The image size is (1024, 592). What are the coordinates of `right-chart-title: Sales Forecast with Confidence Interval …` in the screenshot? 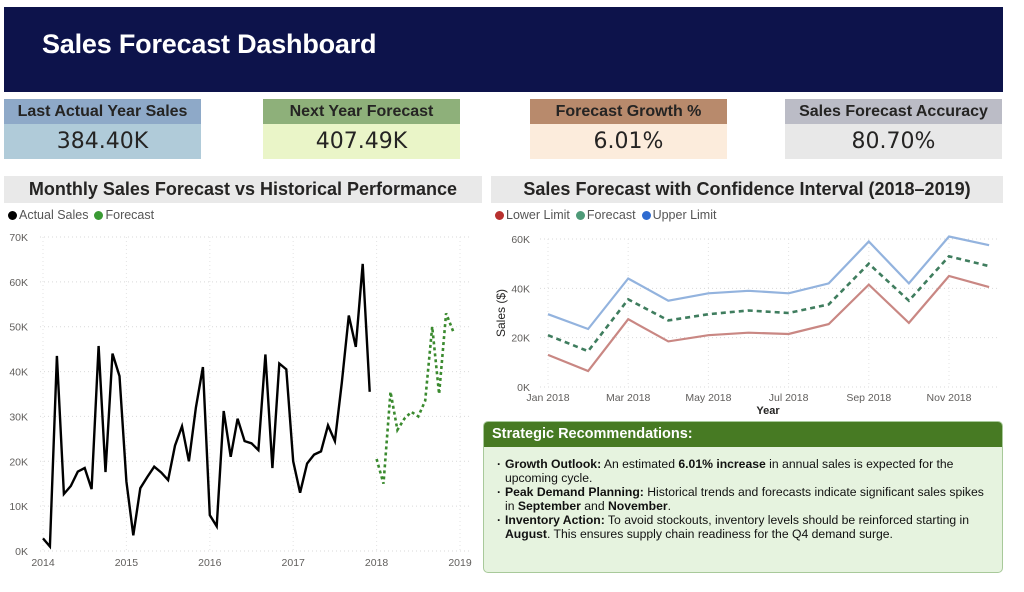 It's located at (747, 189).